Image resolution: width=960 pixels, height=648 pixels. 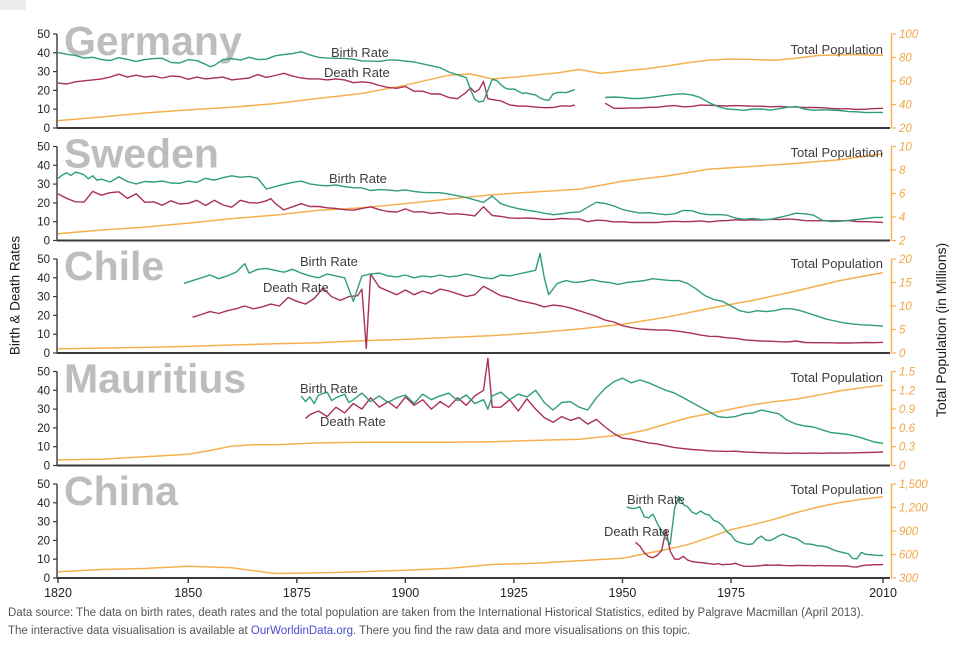 What do you see at coordinates (941, 330) in the screenshot?
I see `right-axis-title: Total Population (in Millions)` at bounding box center [941, 330].